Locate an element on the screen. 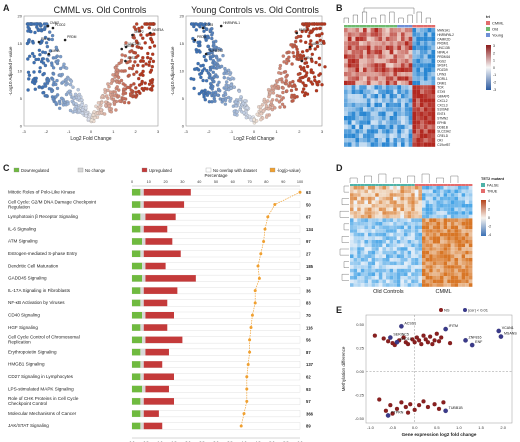 The image size is (520, 442). x-tick-label: 1.5 is located at coordinates (481, 427).